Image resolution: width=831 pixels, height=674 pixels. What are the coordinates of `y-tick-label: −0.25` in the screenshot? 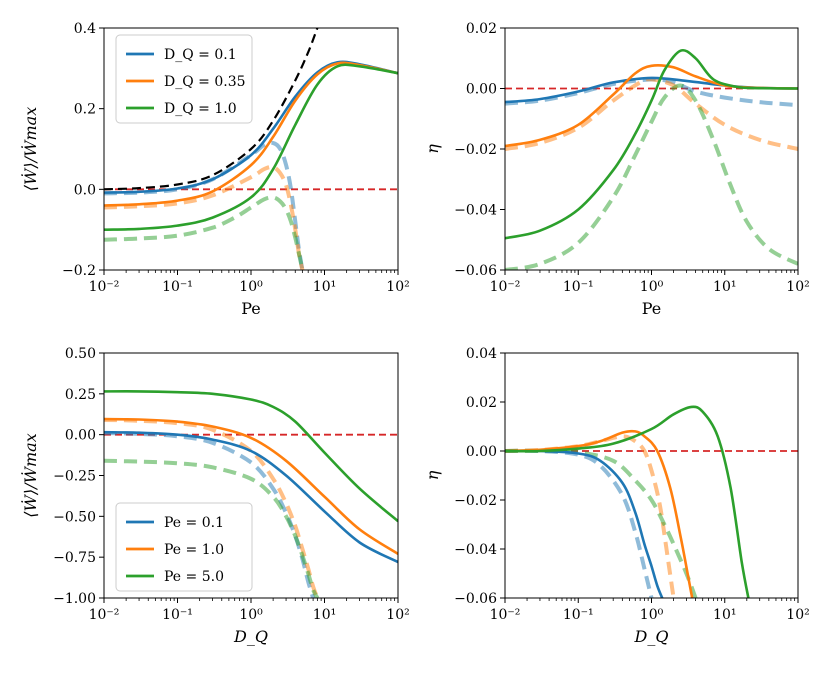 It's located at (74, 477).